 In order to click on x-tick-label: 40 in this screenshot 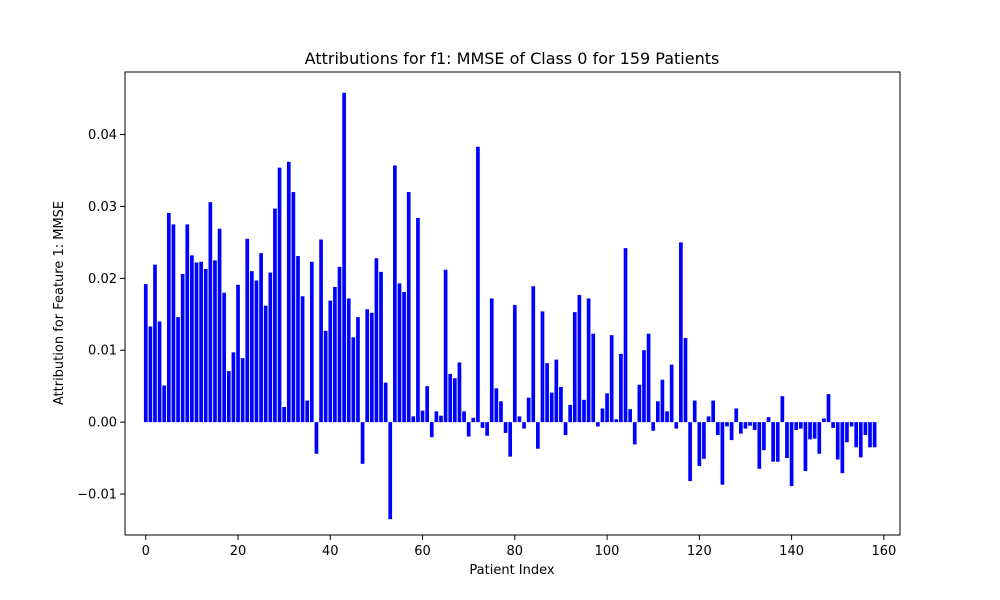, I will do `click(330, 551)`.